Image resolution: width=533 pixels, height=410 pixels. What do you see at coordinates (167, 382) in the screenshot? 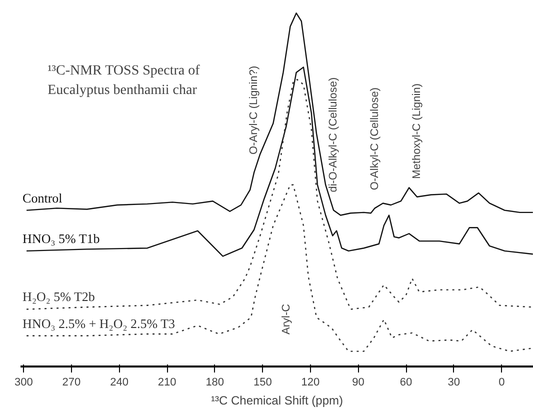
I see `x-tick-label: 210` at bounding box center [167, 382].